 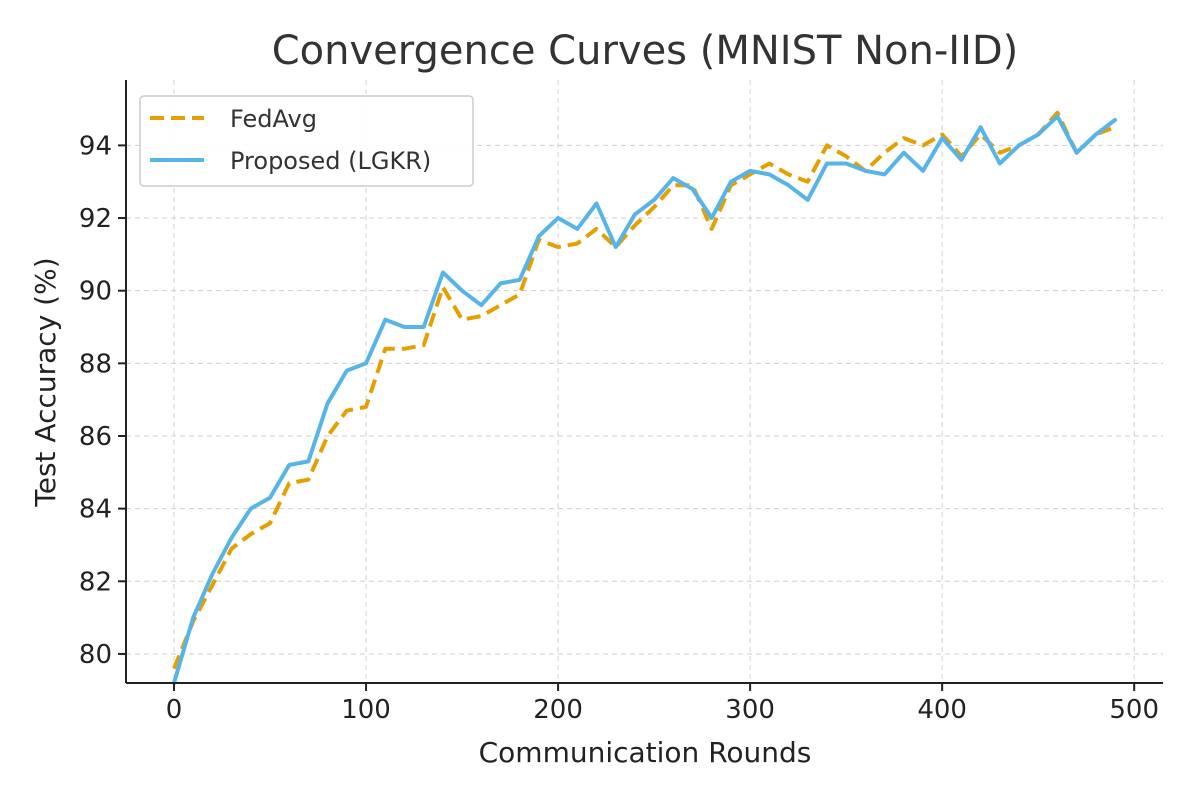 I want to click on legend-label-proposed: Proposed (LGKR), so click(x=330, y=161).